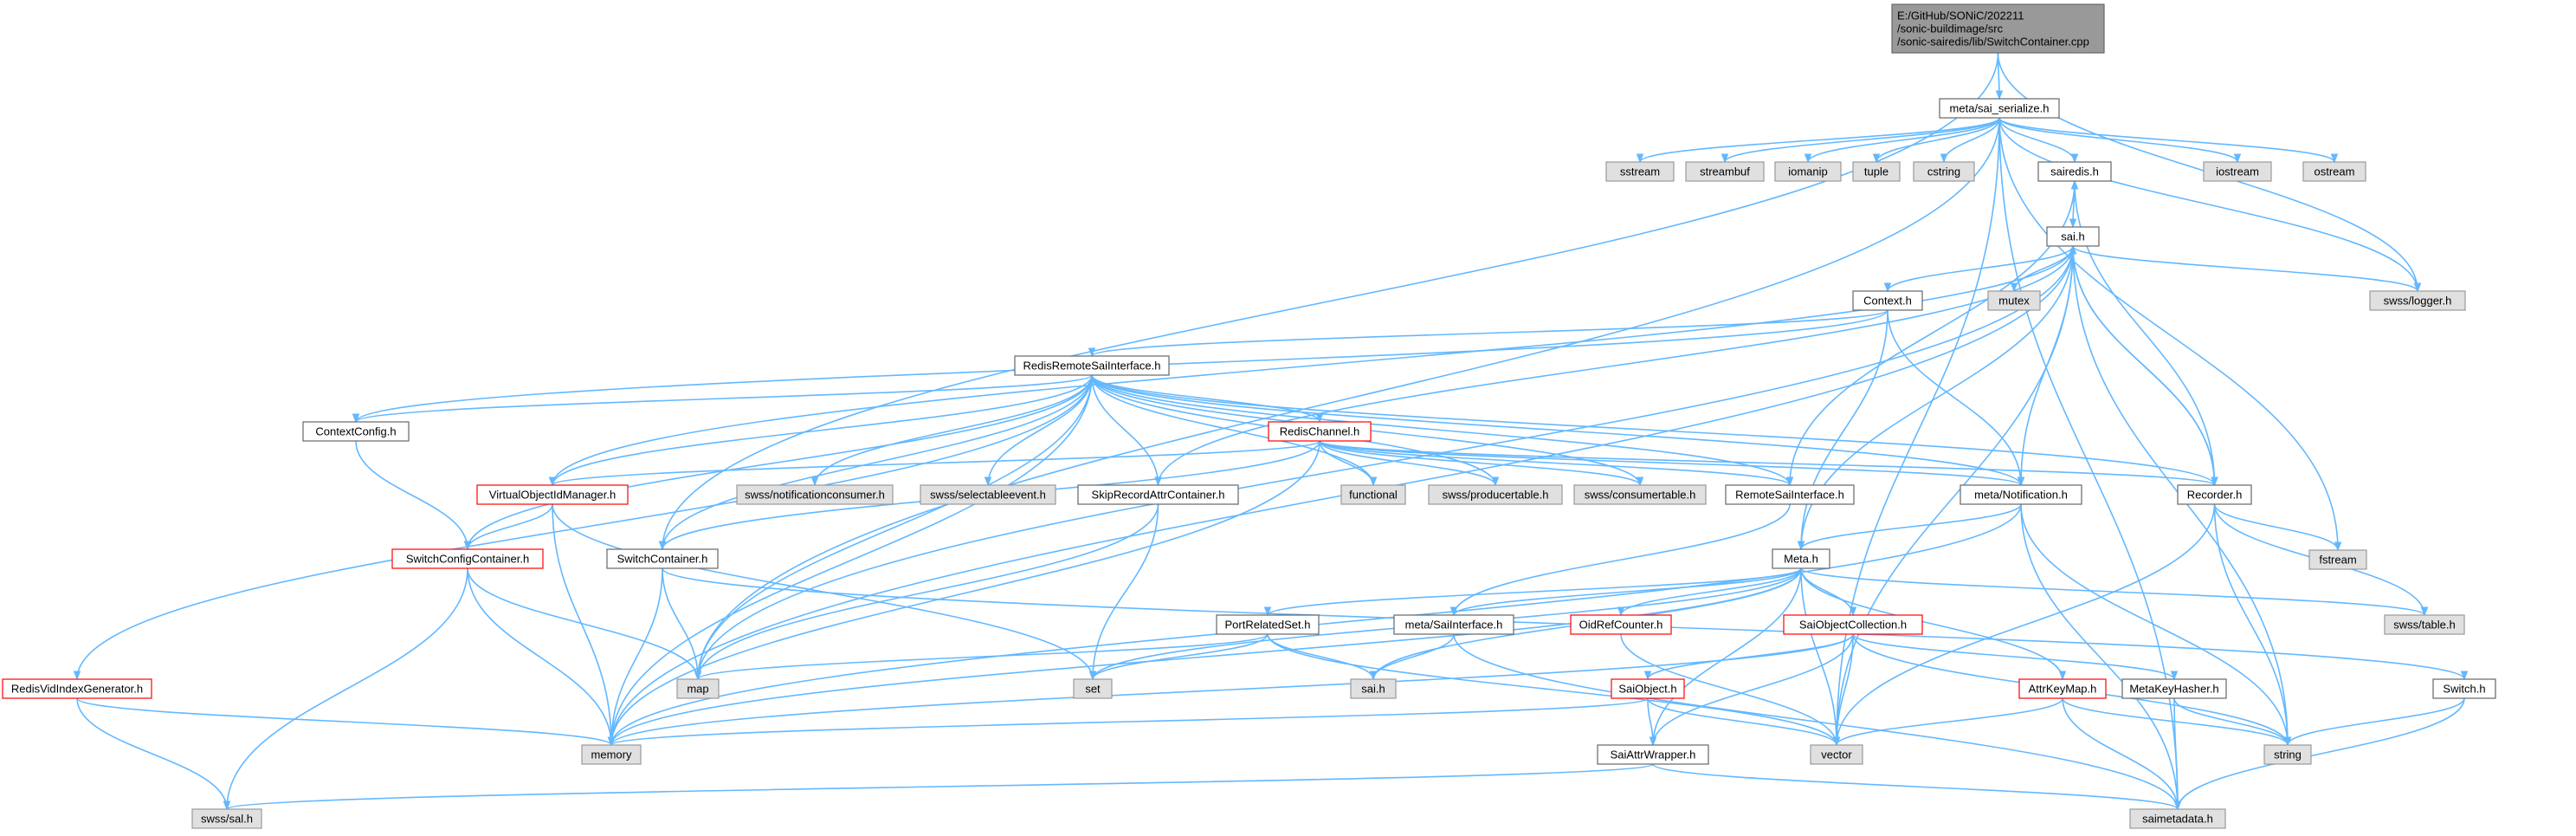  I want to click on node-sai-h: sai.h, so click(2073, 236).